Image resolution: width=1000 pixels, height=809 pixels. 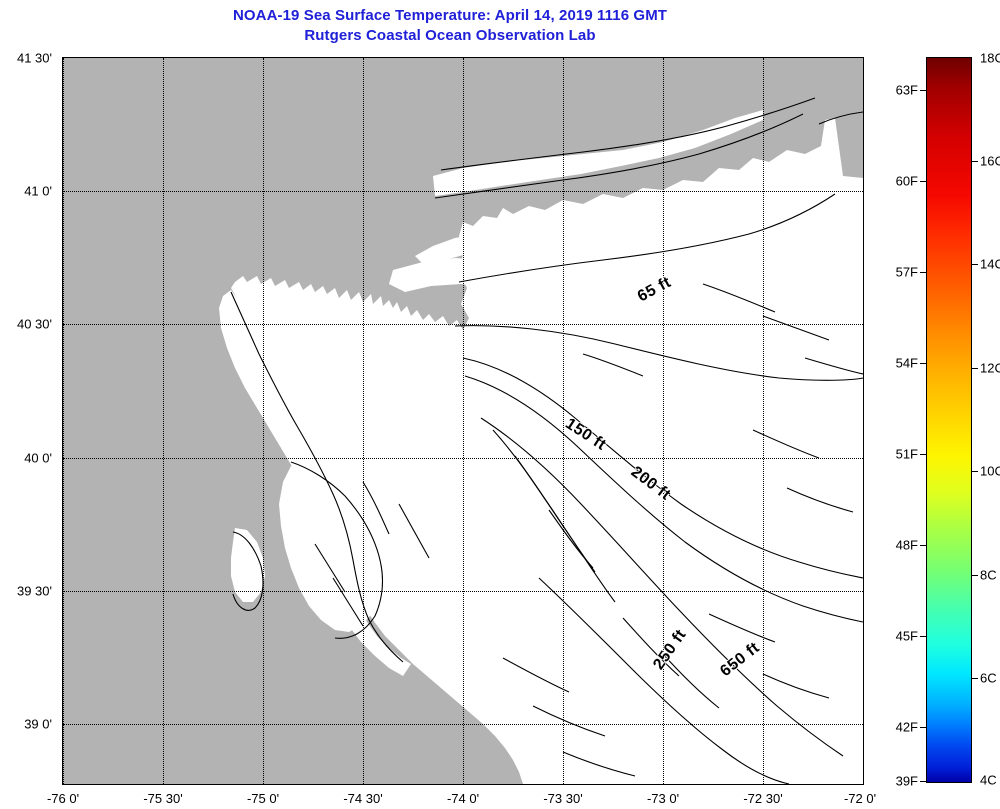 What do you see at coordinates (975, 575) in the screenshot?
I see `colorbar-tick-8c` at bounding box center [975, 575].